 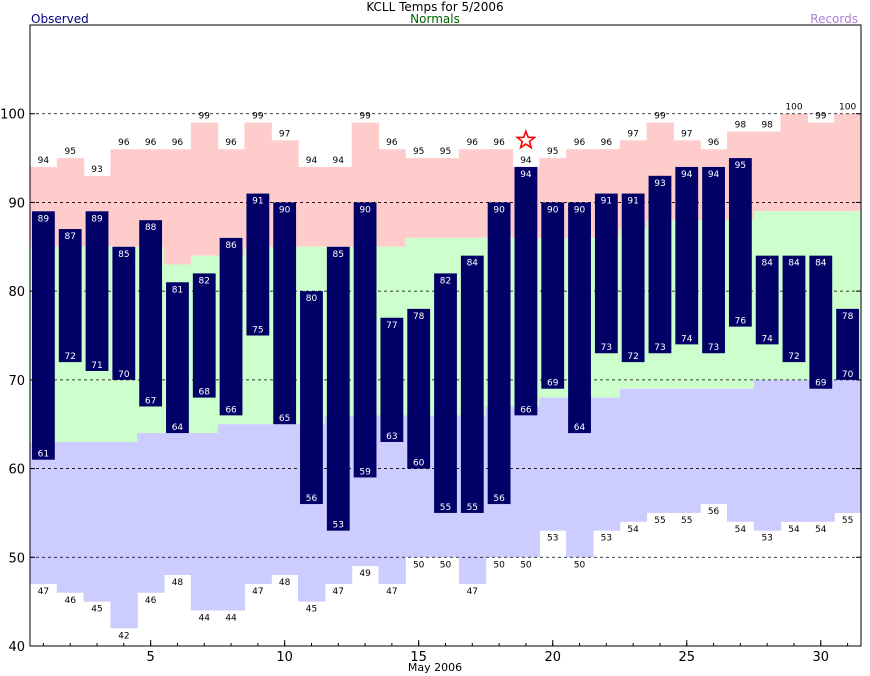 What do you see at coordinates (767, 339) in the screenshot?
I see `observed-low-label: 74` at bounding box center [767, 339].